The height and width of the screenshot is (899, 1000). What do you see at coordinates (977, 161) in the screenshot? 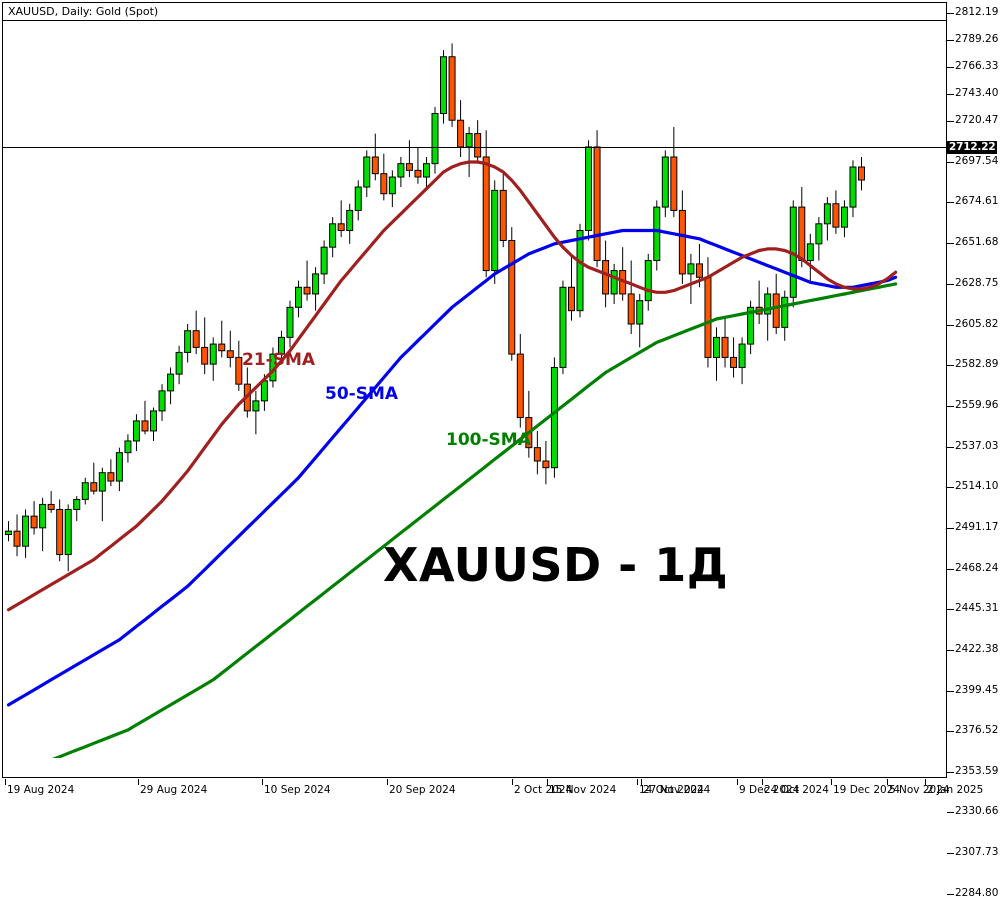
I see `price-tick-label: 2697.54` at bounding box center [977, 161].